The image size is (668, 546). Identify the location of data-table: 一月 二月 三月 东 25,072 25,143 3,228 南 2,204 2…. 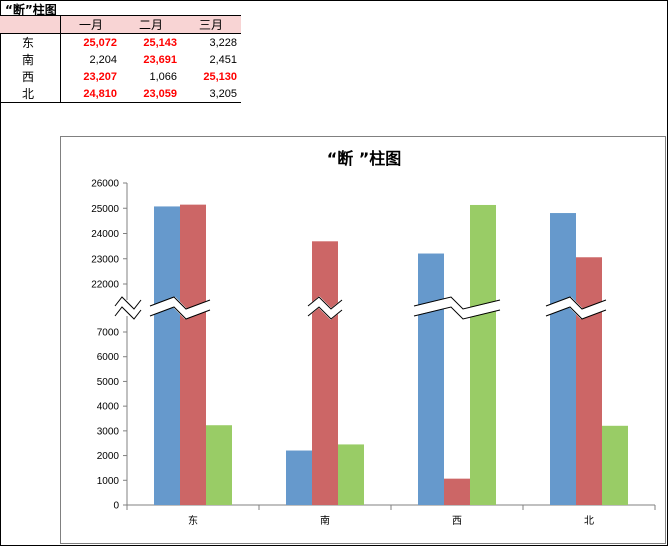
(120, 59).